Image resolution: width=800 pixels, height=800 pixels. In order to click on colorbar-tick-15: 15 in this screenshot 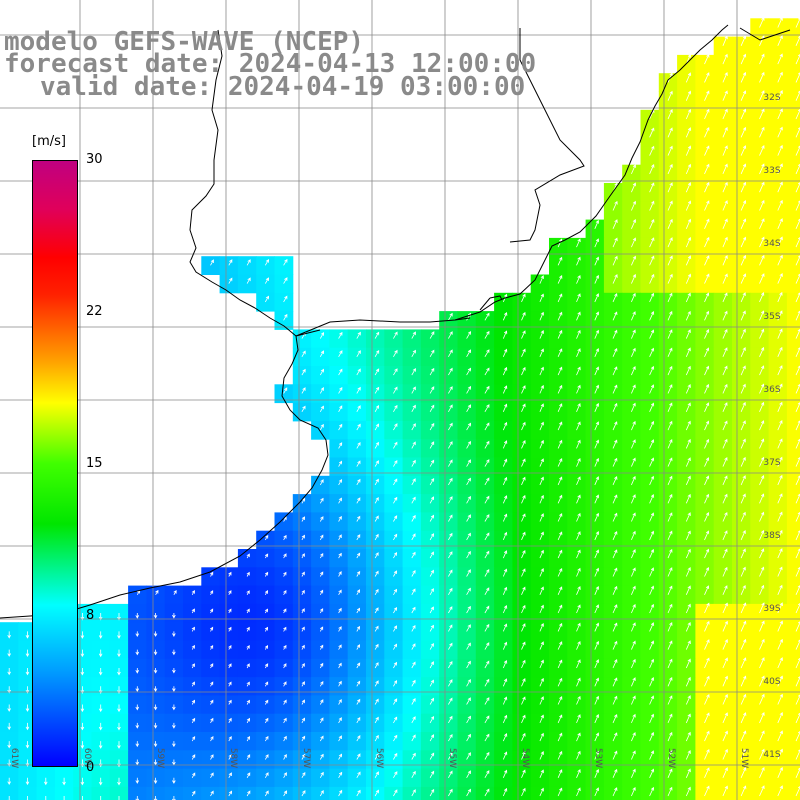, I will do `click(94, 463)`.